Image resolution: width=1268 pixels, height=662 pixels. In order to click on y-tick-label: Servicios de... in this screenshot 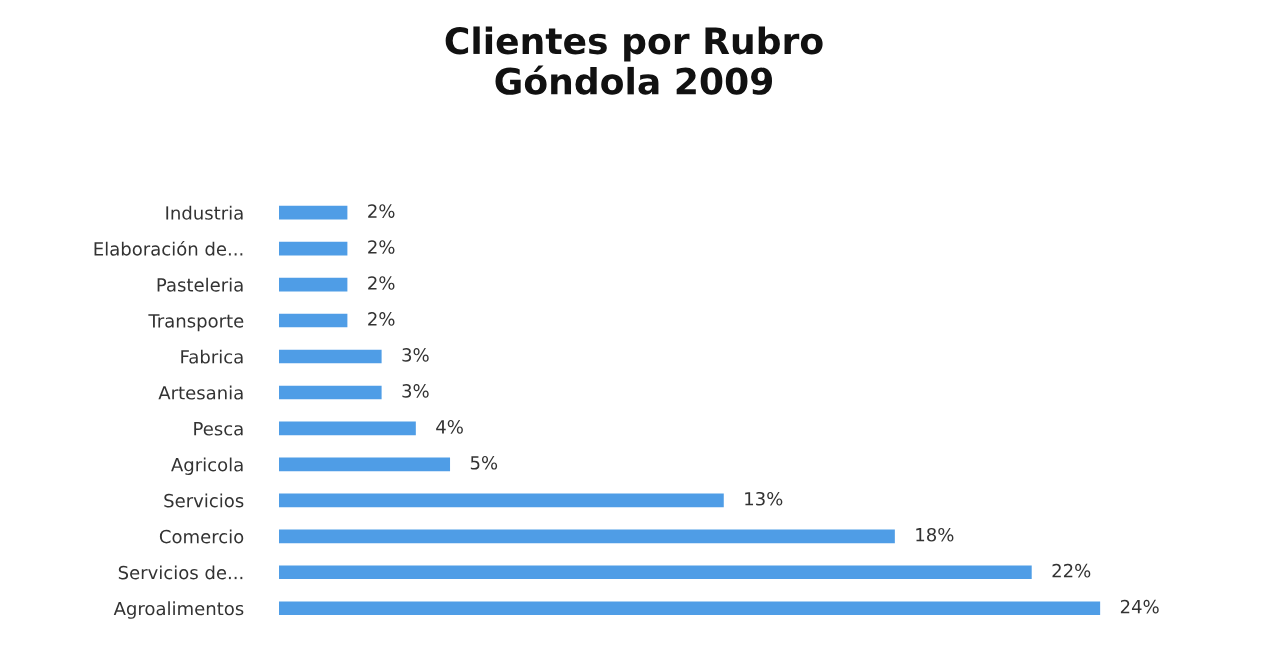, I will do `click(180, 572)`.